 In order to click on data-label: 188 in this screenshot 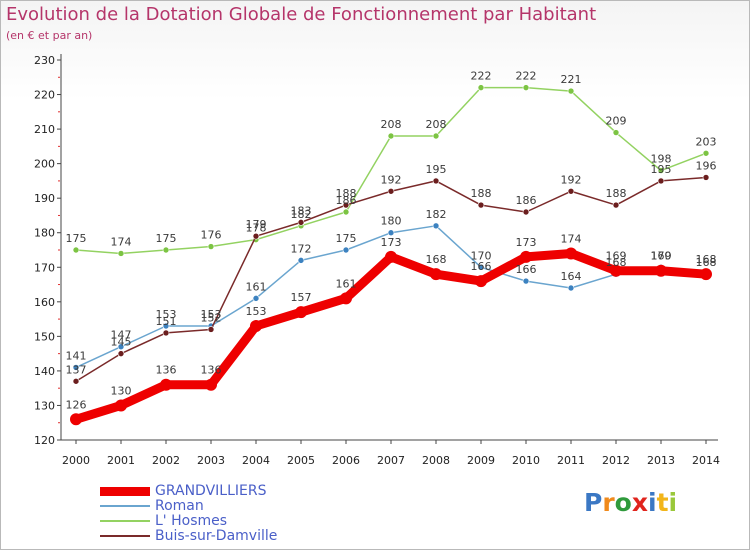, I will do `click(346, 193)`.